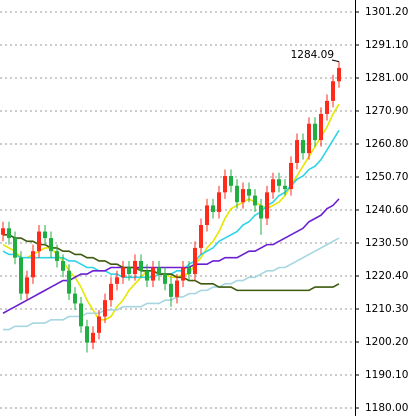 The image size is (408, 416). Describe the element at coordinates (171, 263) in the screenshot. I see `moving-average-line` at that location.